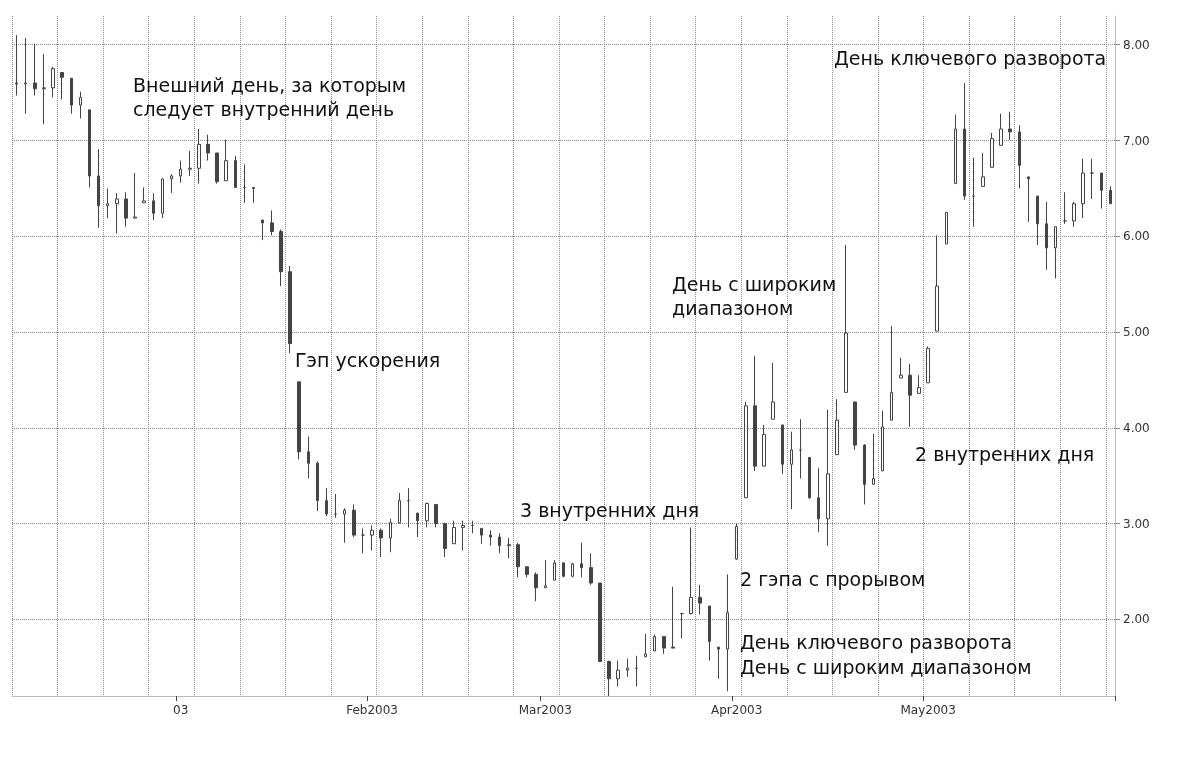 The width and height of the screenshot is (1201, 759). What do you see at coordinates (270, 97) in the screenshot?
I see `annotation: Внешний день, за которым следует внутренний день` at bounding box center [270, 97].